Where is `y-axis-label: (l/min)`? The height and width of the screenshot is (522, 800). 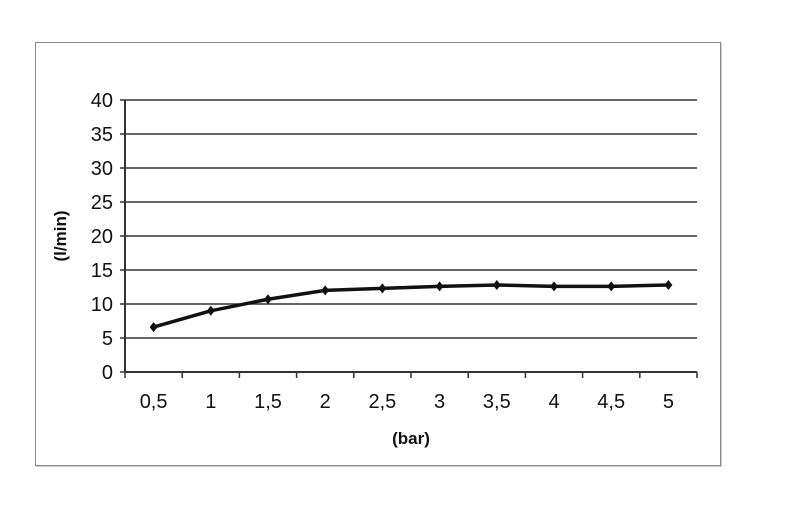
y-axis-label: (l/min) is located at coordinates (60, 236).